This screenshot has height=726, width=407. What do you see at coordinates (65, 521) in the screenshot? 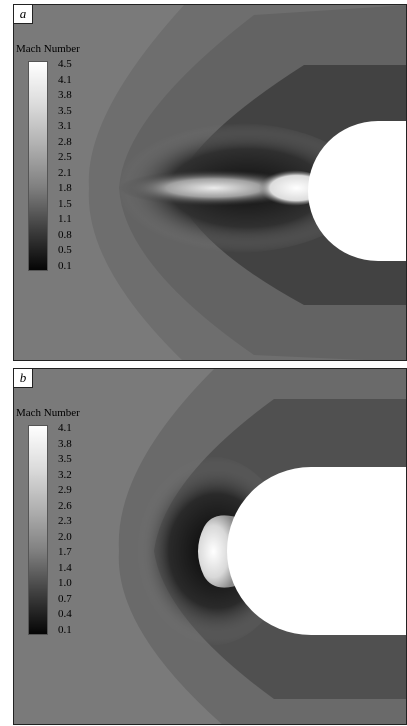
I see `colorbar-tick-label: 2.3` at bounding box center [65, 521].